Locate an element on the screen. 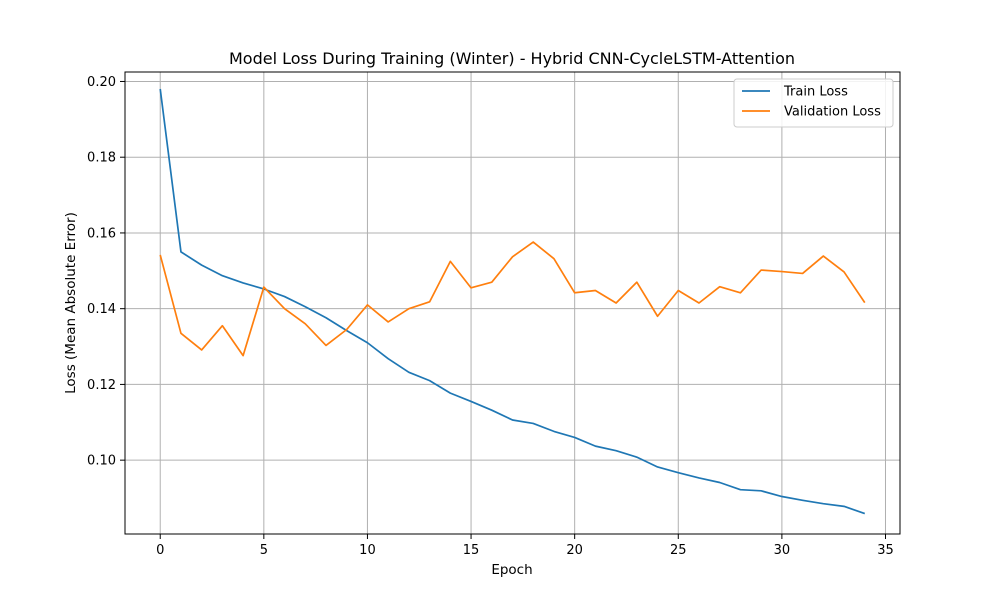 The height and width of the screenshot is (600, 1000). y-tick-label: 0.20 is located at coordinates (101, 82).